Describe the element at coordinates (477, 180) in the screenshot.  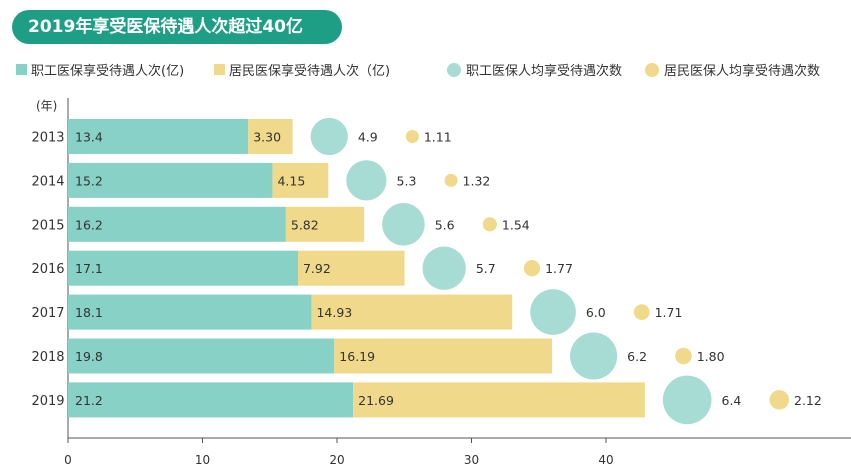
I see `bubble-label-resident-2014: 1.32` at that location.